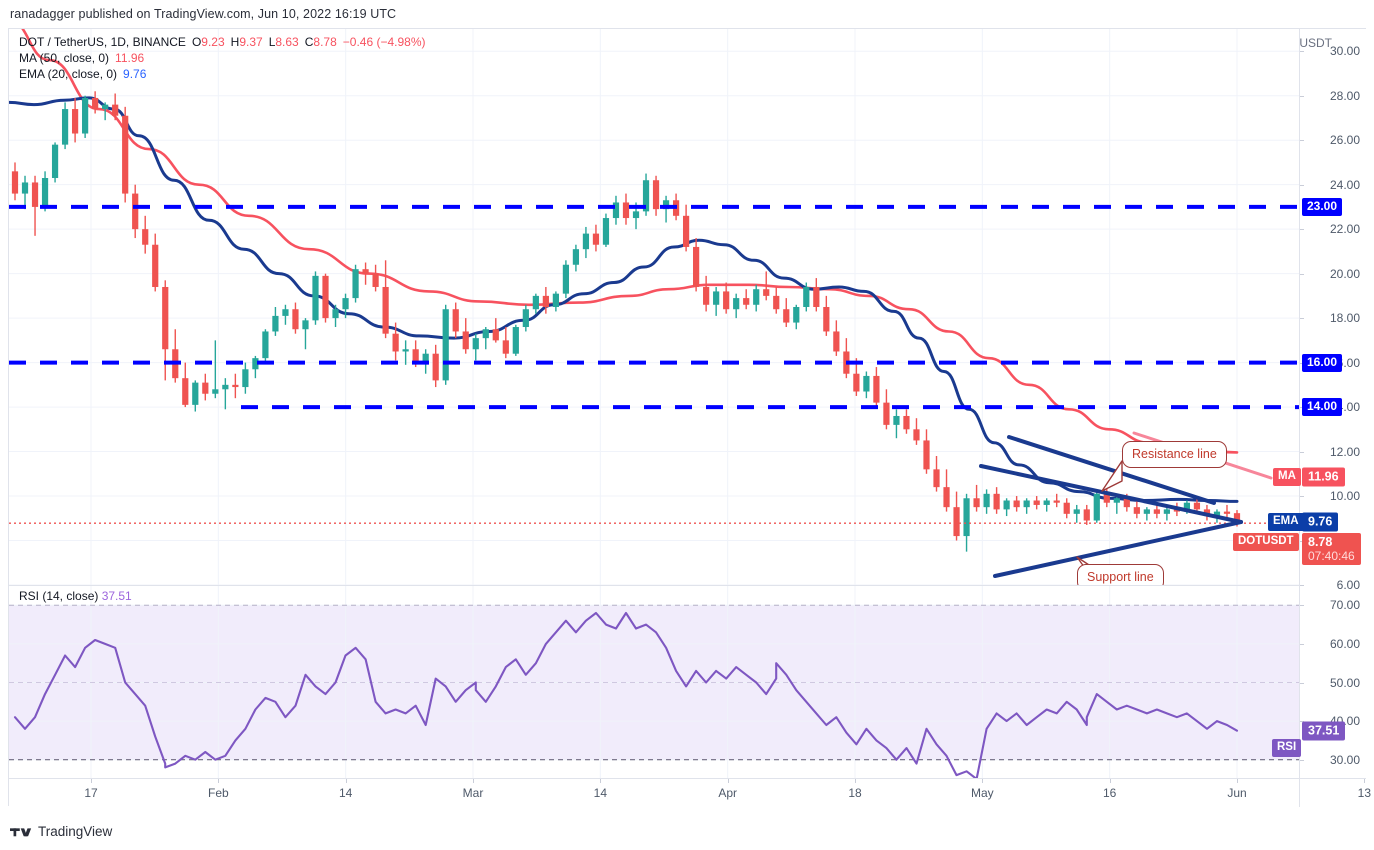 This screenshot has height=850, width=1374. I want to click on time-axis-tick: 18, so click(855, 793).